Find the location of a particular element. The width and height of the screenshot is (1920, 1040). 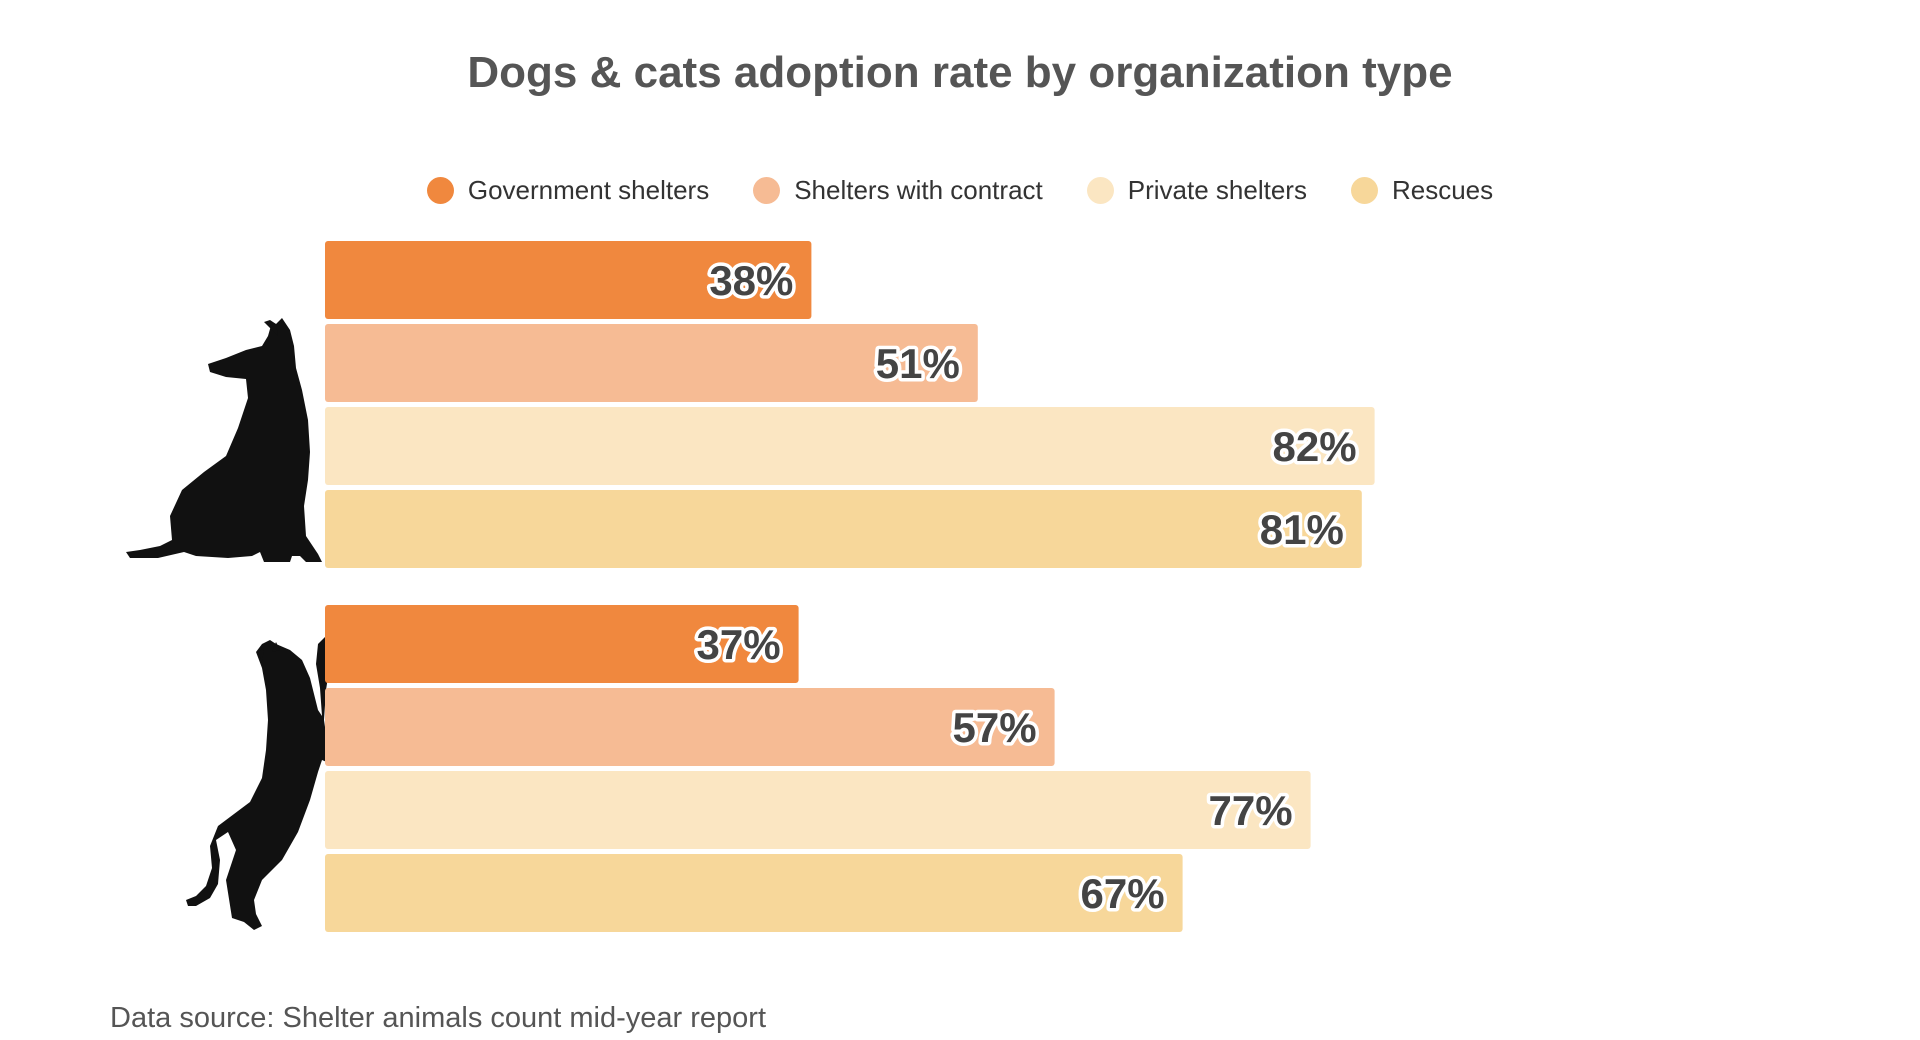

legend-label-private: Private shelters is located at coordinates (1217, 190).